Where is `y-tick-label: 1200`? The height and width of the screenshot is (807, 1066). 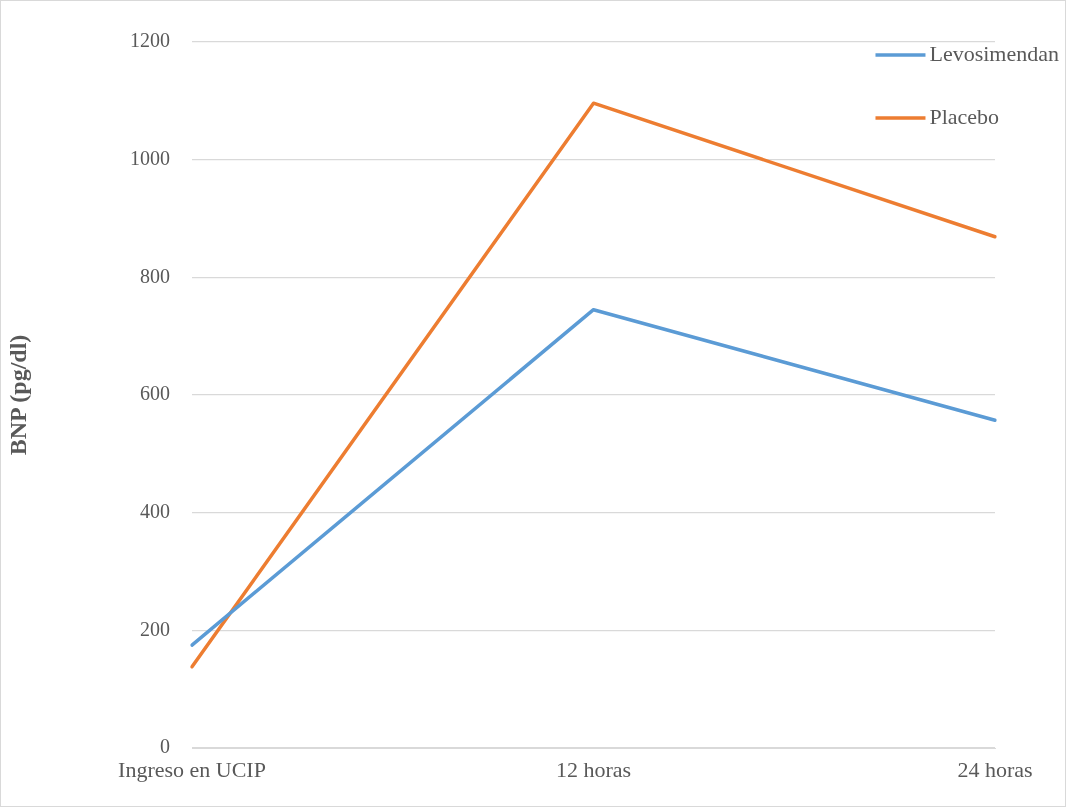 y-tick-label: 1200 is located at coordinates (150, 40).